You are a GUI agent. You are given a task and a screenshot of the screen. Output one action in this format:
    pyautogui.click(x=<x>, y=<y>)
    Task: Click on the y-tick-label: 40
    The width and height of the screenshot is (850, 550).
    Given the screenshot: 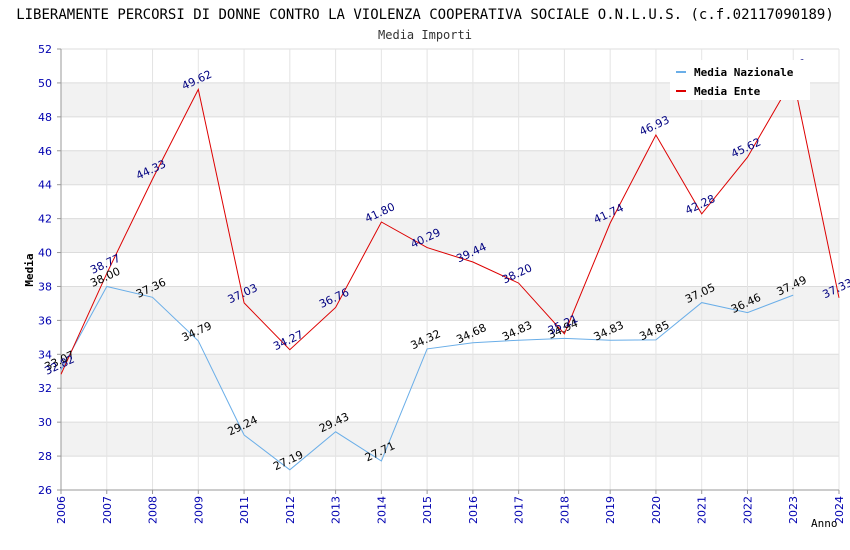 What is the action you would take?
    pyautogui.click(x=45, y=253)
    